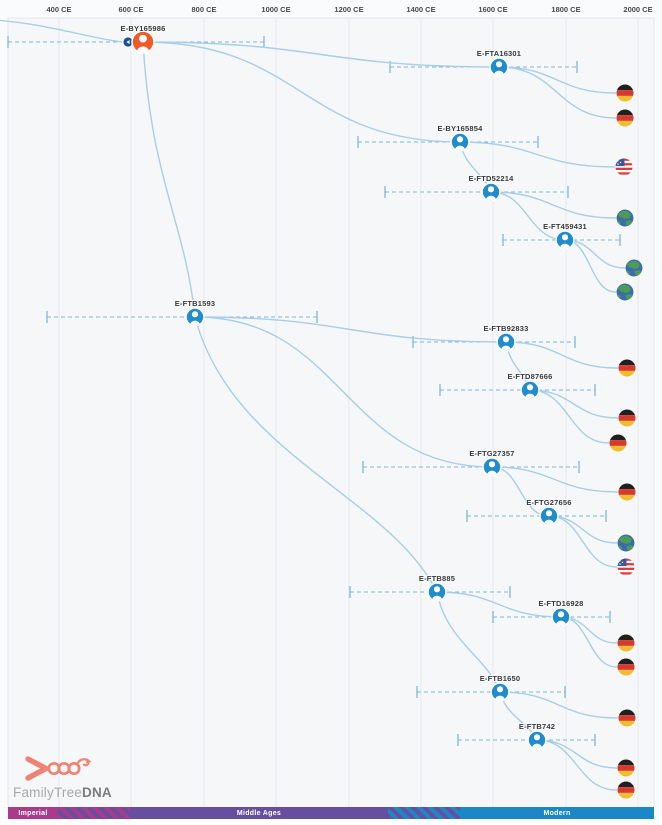 The width and height of the screenshot is (662, 825). Describe the element at coordinates (548, 502) in the screenshot. I see `haplogroup-label: E-FTG27656` at that location.